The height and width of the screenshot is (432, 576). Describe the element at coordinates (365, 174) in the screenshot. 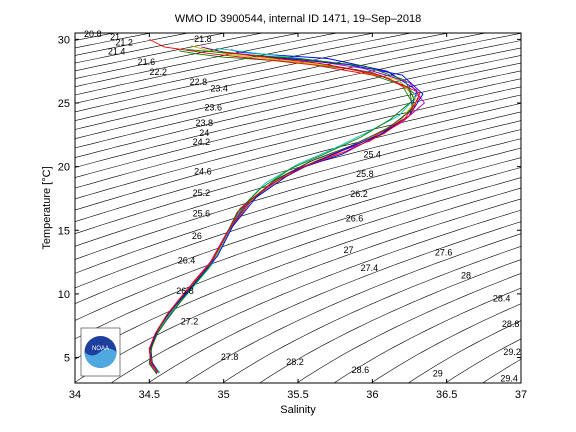

I see `density-contour-label: 25.8` at that location.